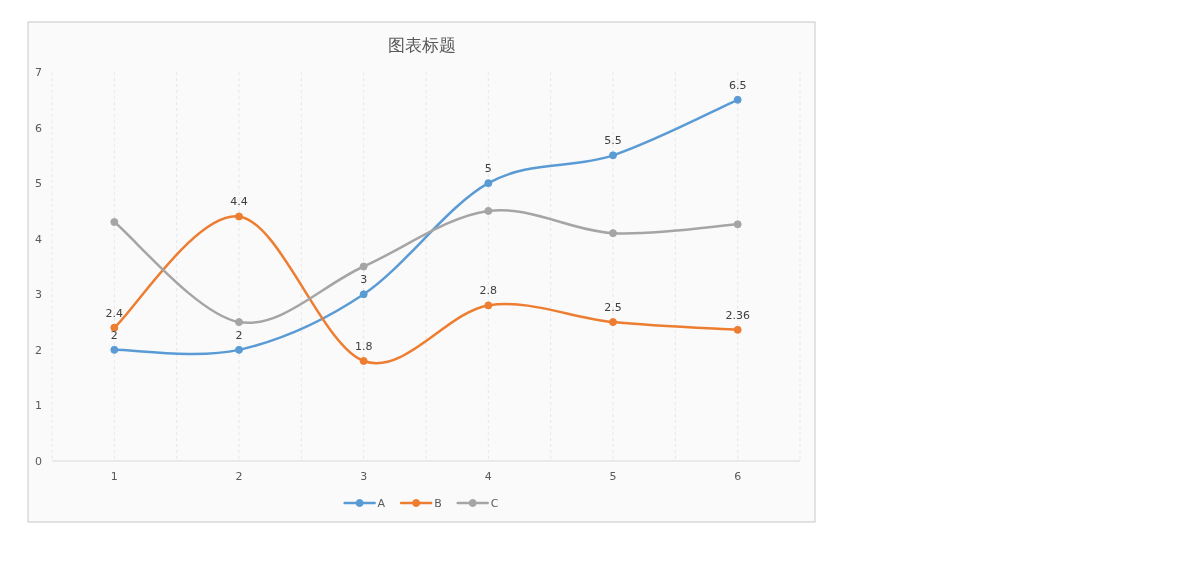 Image resolution: width=1193 pixels, height=585 pixels. What do you see at coordinates (38, 128) in the screenshot?
I see `y-tick-label: 6` at bounding box center [38, 128].